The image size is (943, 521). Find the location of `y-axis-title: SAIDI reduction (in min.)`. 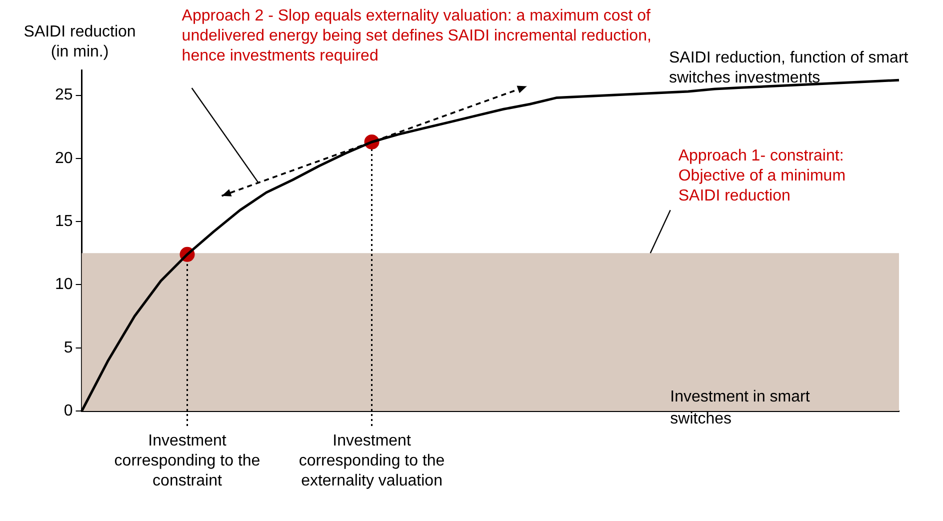

y-axis-title: SAIDI reduction (in min.) is located at coordinates (80, 41).